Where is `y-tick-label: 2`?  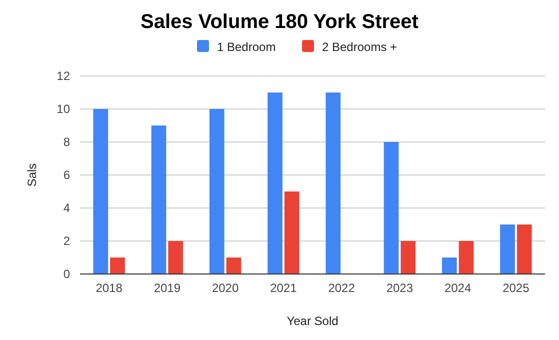 y-tick-label: 2 is located at coordinates (66, 241).